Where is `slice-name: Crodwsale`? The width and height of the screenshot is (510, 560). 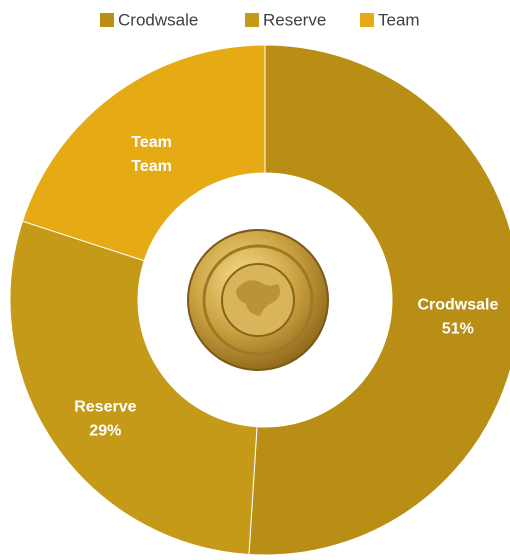 slice-name: Crodwsale is located at coordinates (457, 304).